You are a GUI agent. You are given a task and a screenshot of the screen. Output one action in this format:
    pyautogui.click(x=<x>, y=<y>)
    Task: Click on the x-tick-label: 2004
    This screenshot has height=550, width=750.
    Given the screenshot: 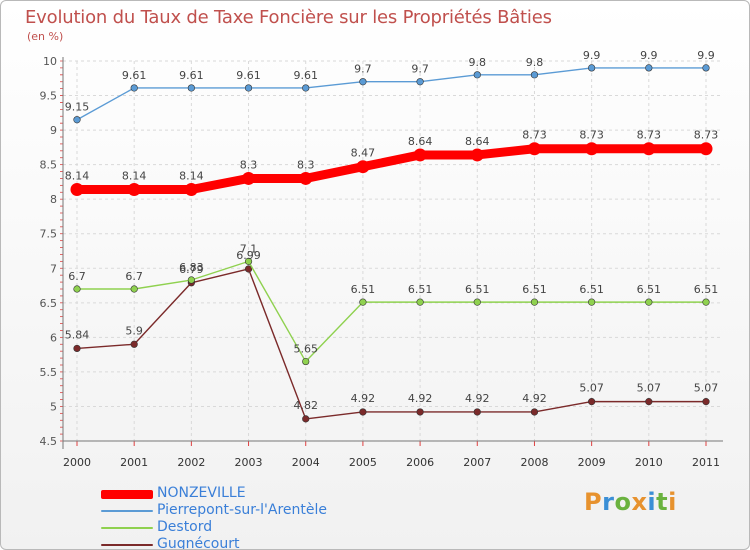 What is the action you would take?
    pyautogui.click(x=306, y=462)
    